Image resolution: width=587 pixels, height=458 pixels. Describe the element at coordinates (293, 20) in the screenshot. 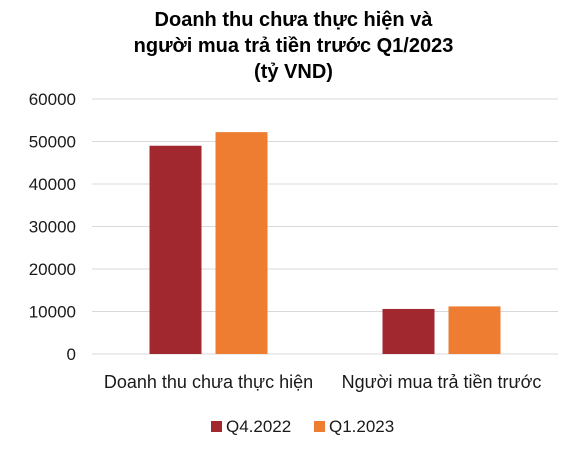

I see `chart-title-line-1: Doanh thu chưa thực hiện và` at that location.